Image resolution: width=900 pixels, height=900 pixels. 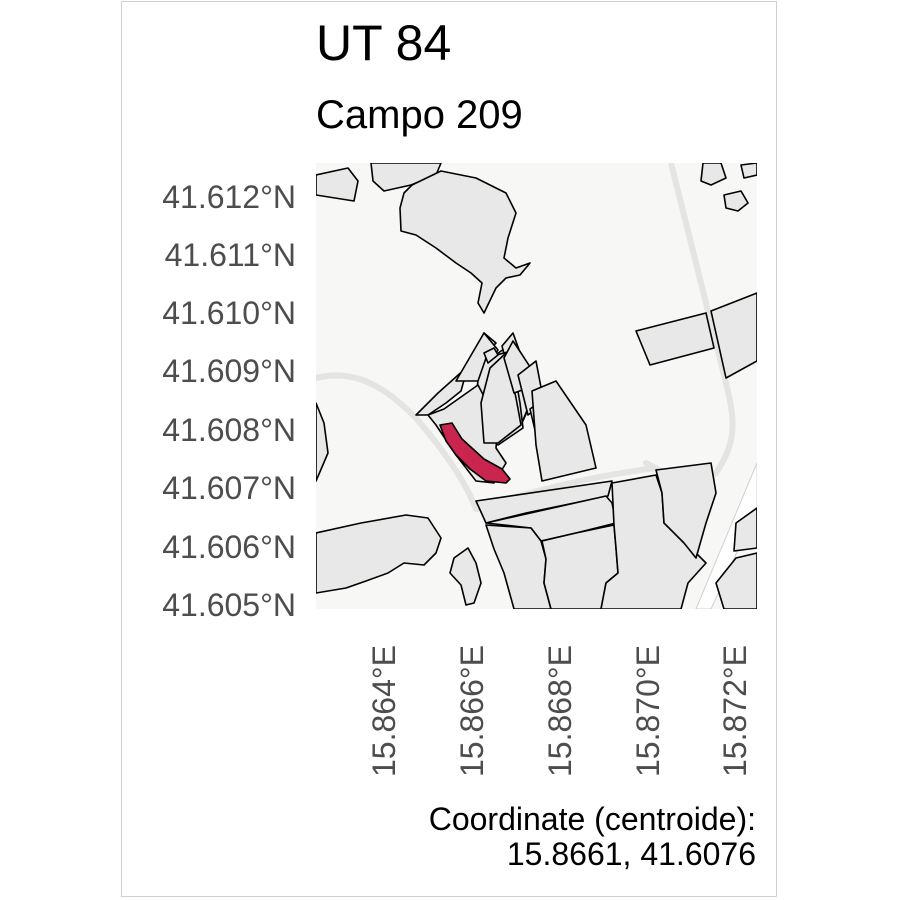 What do you see at coordinates (592, 819) in the screenshot?
I see `caption-line: Coordinate (centroide):` at bounding box center [592, 819].